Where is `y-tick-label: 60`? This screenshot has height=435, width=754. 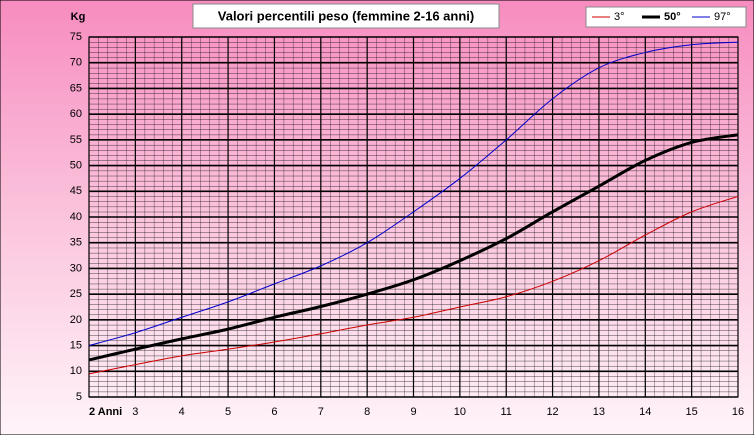
y-tick-label: 60 is located at coordinates (76, 114).